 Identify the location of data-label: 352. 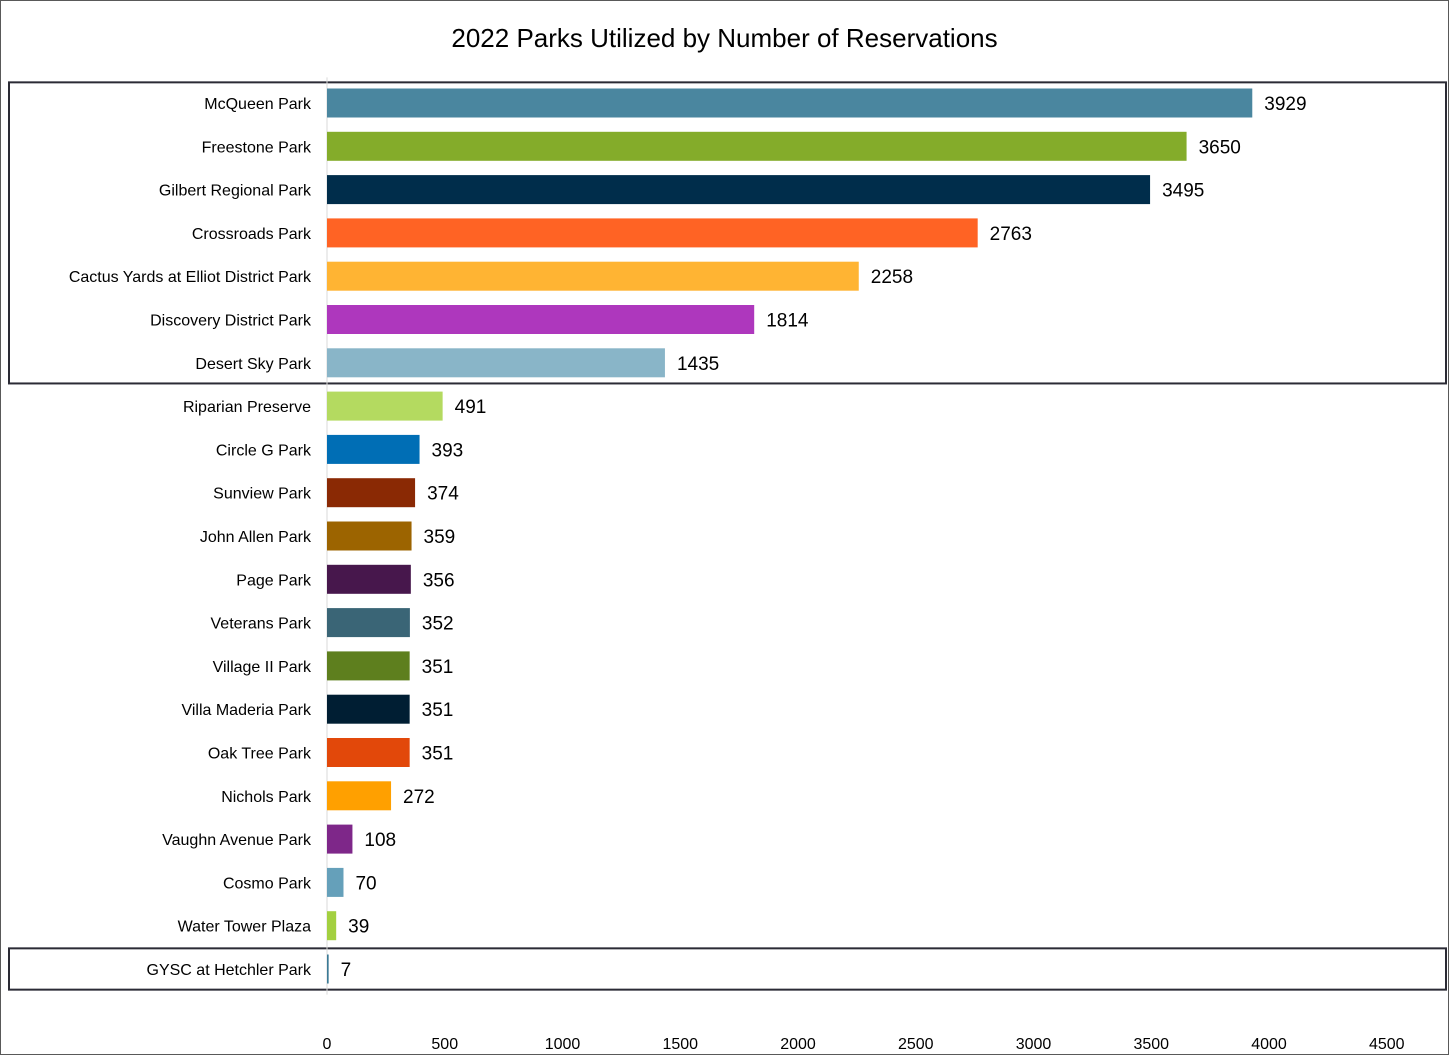
(438, 624).